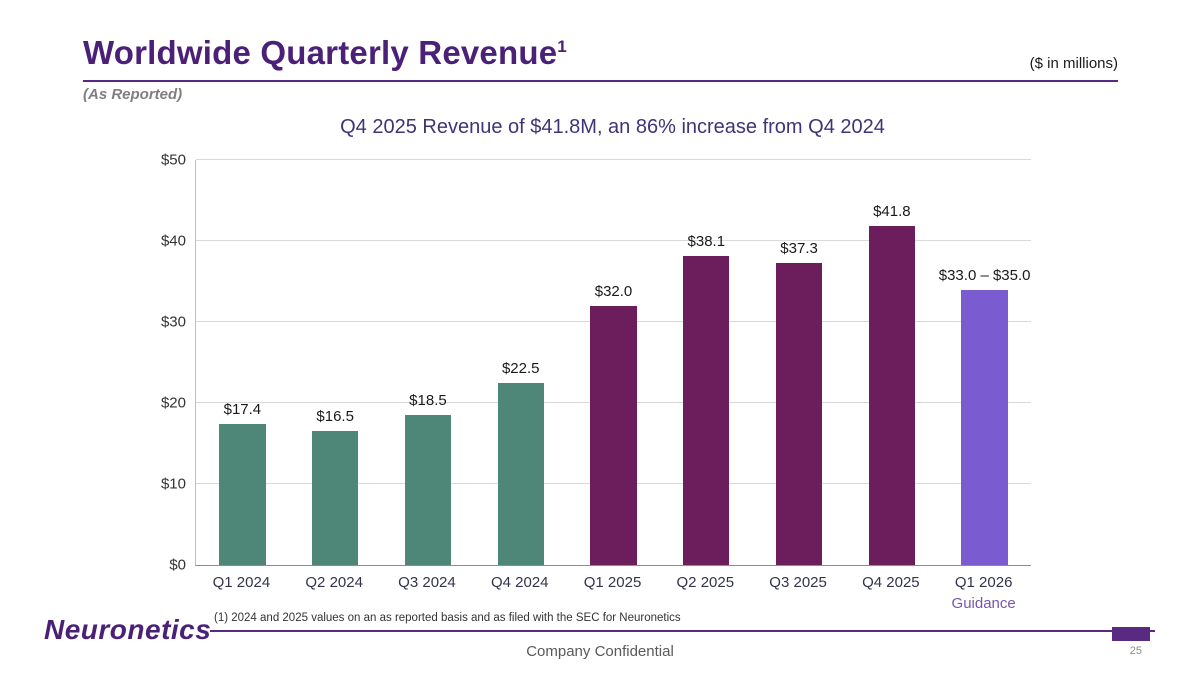  What do you see at coordinates (320, 52) in the screenshot?
I see `page-title-text: Worldwide Quarterly Revenue` at bounding box center [320, 52].